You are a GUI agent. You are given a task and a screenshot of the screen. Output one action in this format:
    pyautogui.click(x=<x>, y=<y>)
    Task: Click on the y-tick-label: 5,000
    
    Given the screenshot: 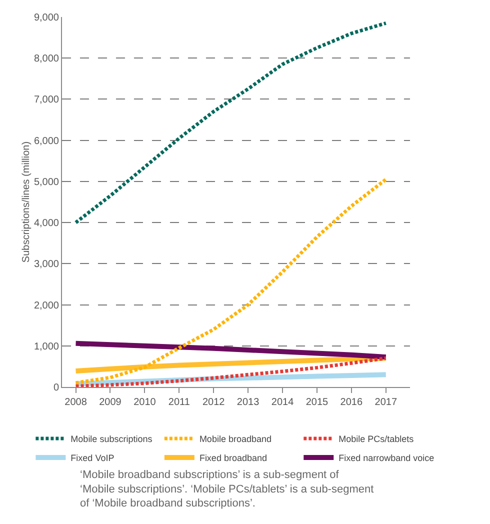 What is the action you would take?
    pyautogui.click(x=47, y=182)
    